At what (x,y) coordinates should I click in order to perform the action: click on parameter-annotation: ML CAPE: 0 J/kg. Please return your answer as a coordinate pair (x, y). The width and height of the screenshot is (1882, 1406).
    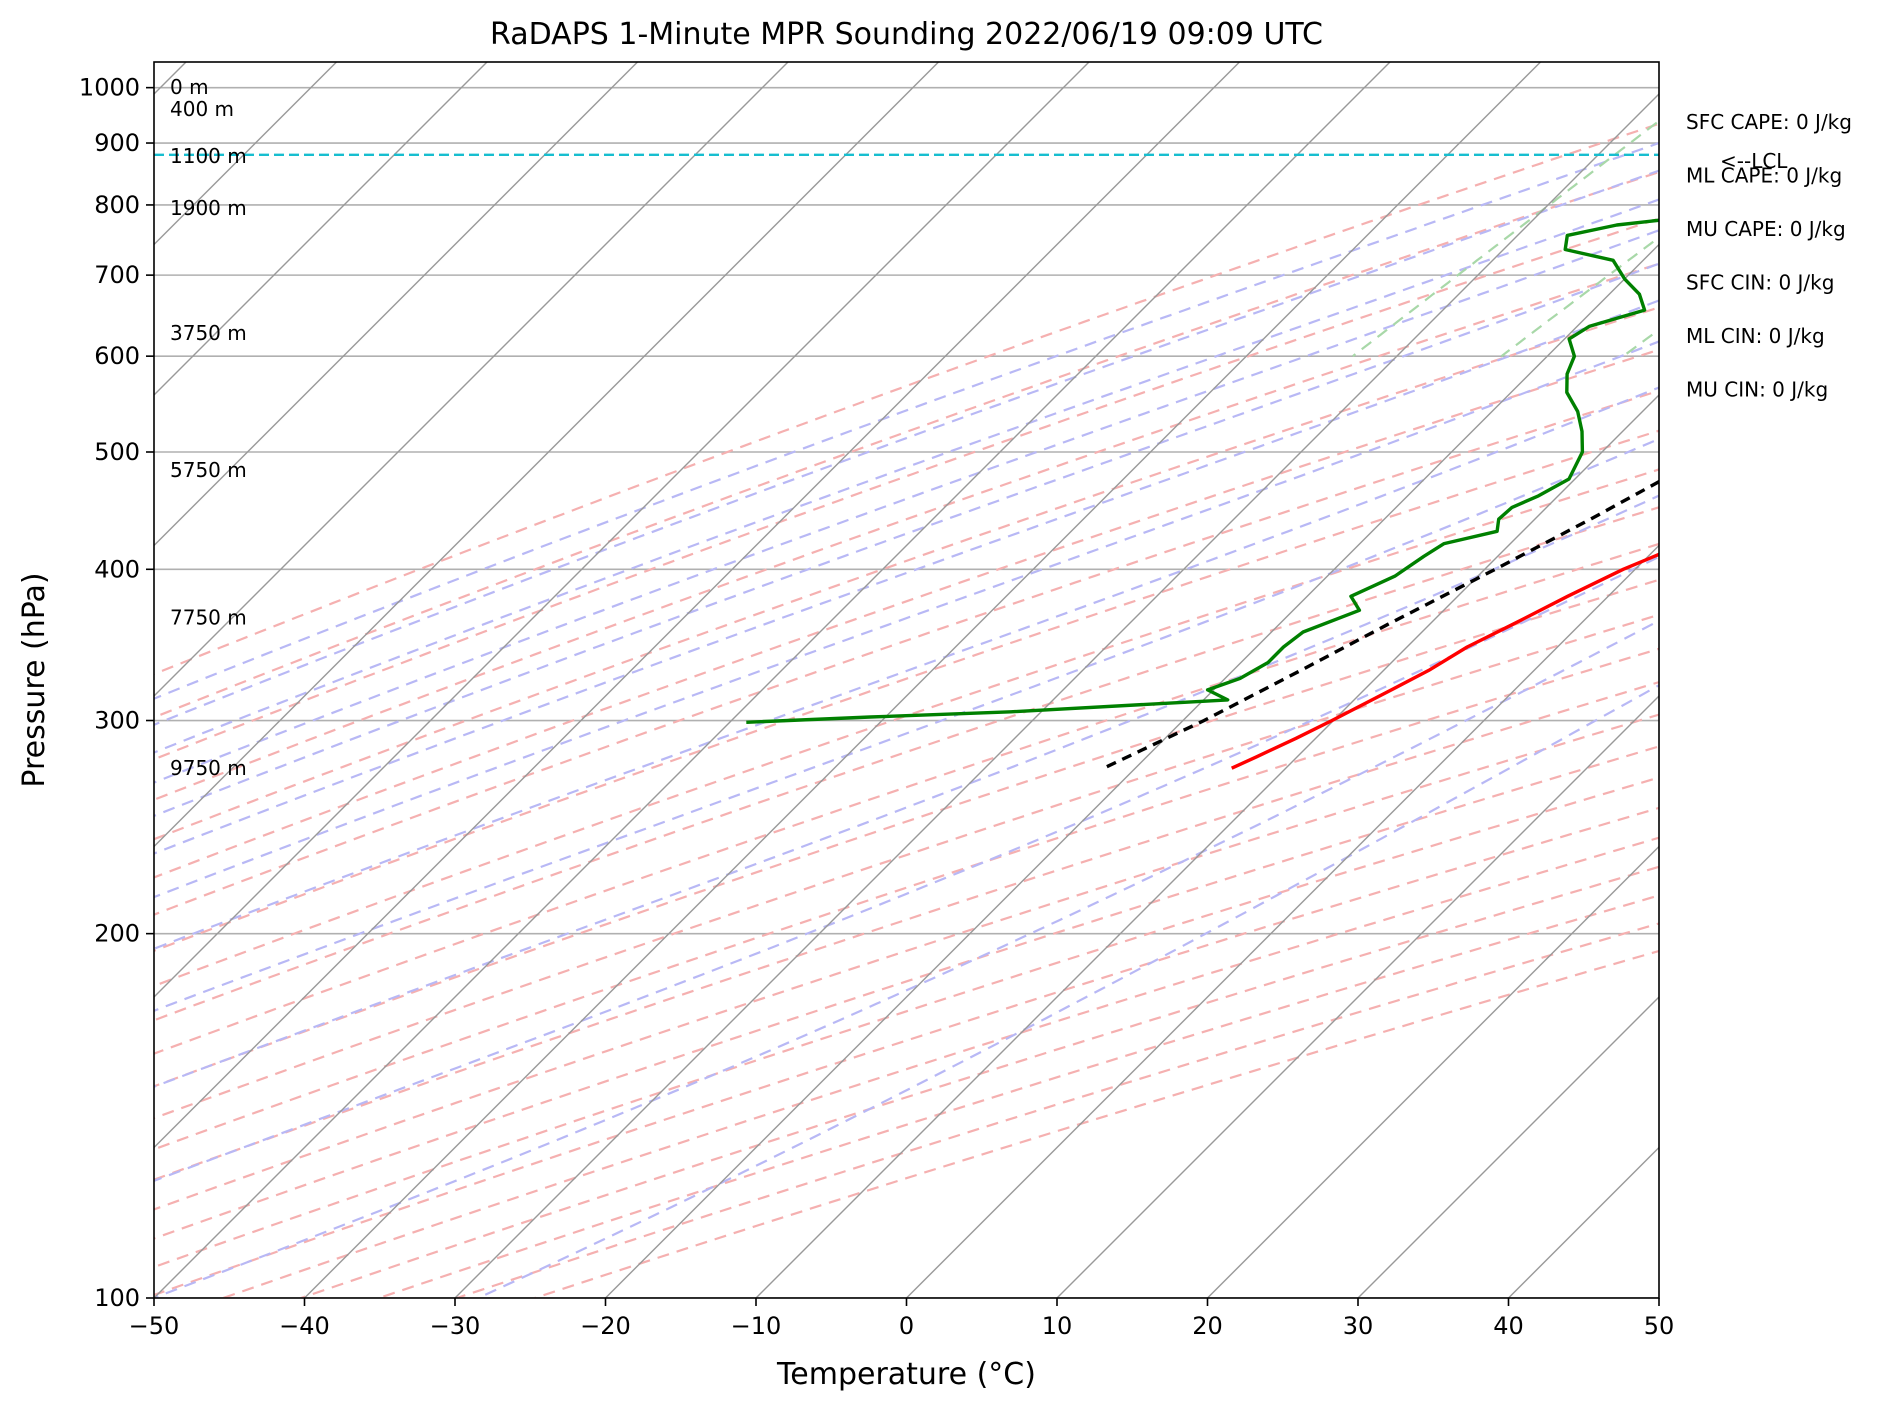
    Looking at the image, I should click on (1764, 176).